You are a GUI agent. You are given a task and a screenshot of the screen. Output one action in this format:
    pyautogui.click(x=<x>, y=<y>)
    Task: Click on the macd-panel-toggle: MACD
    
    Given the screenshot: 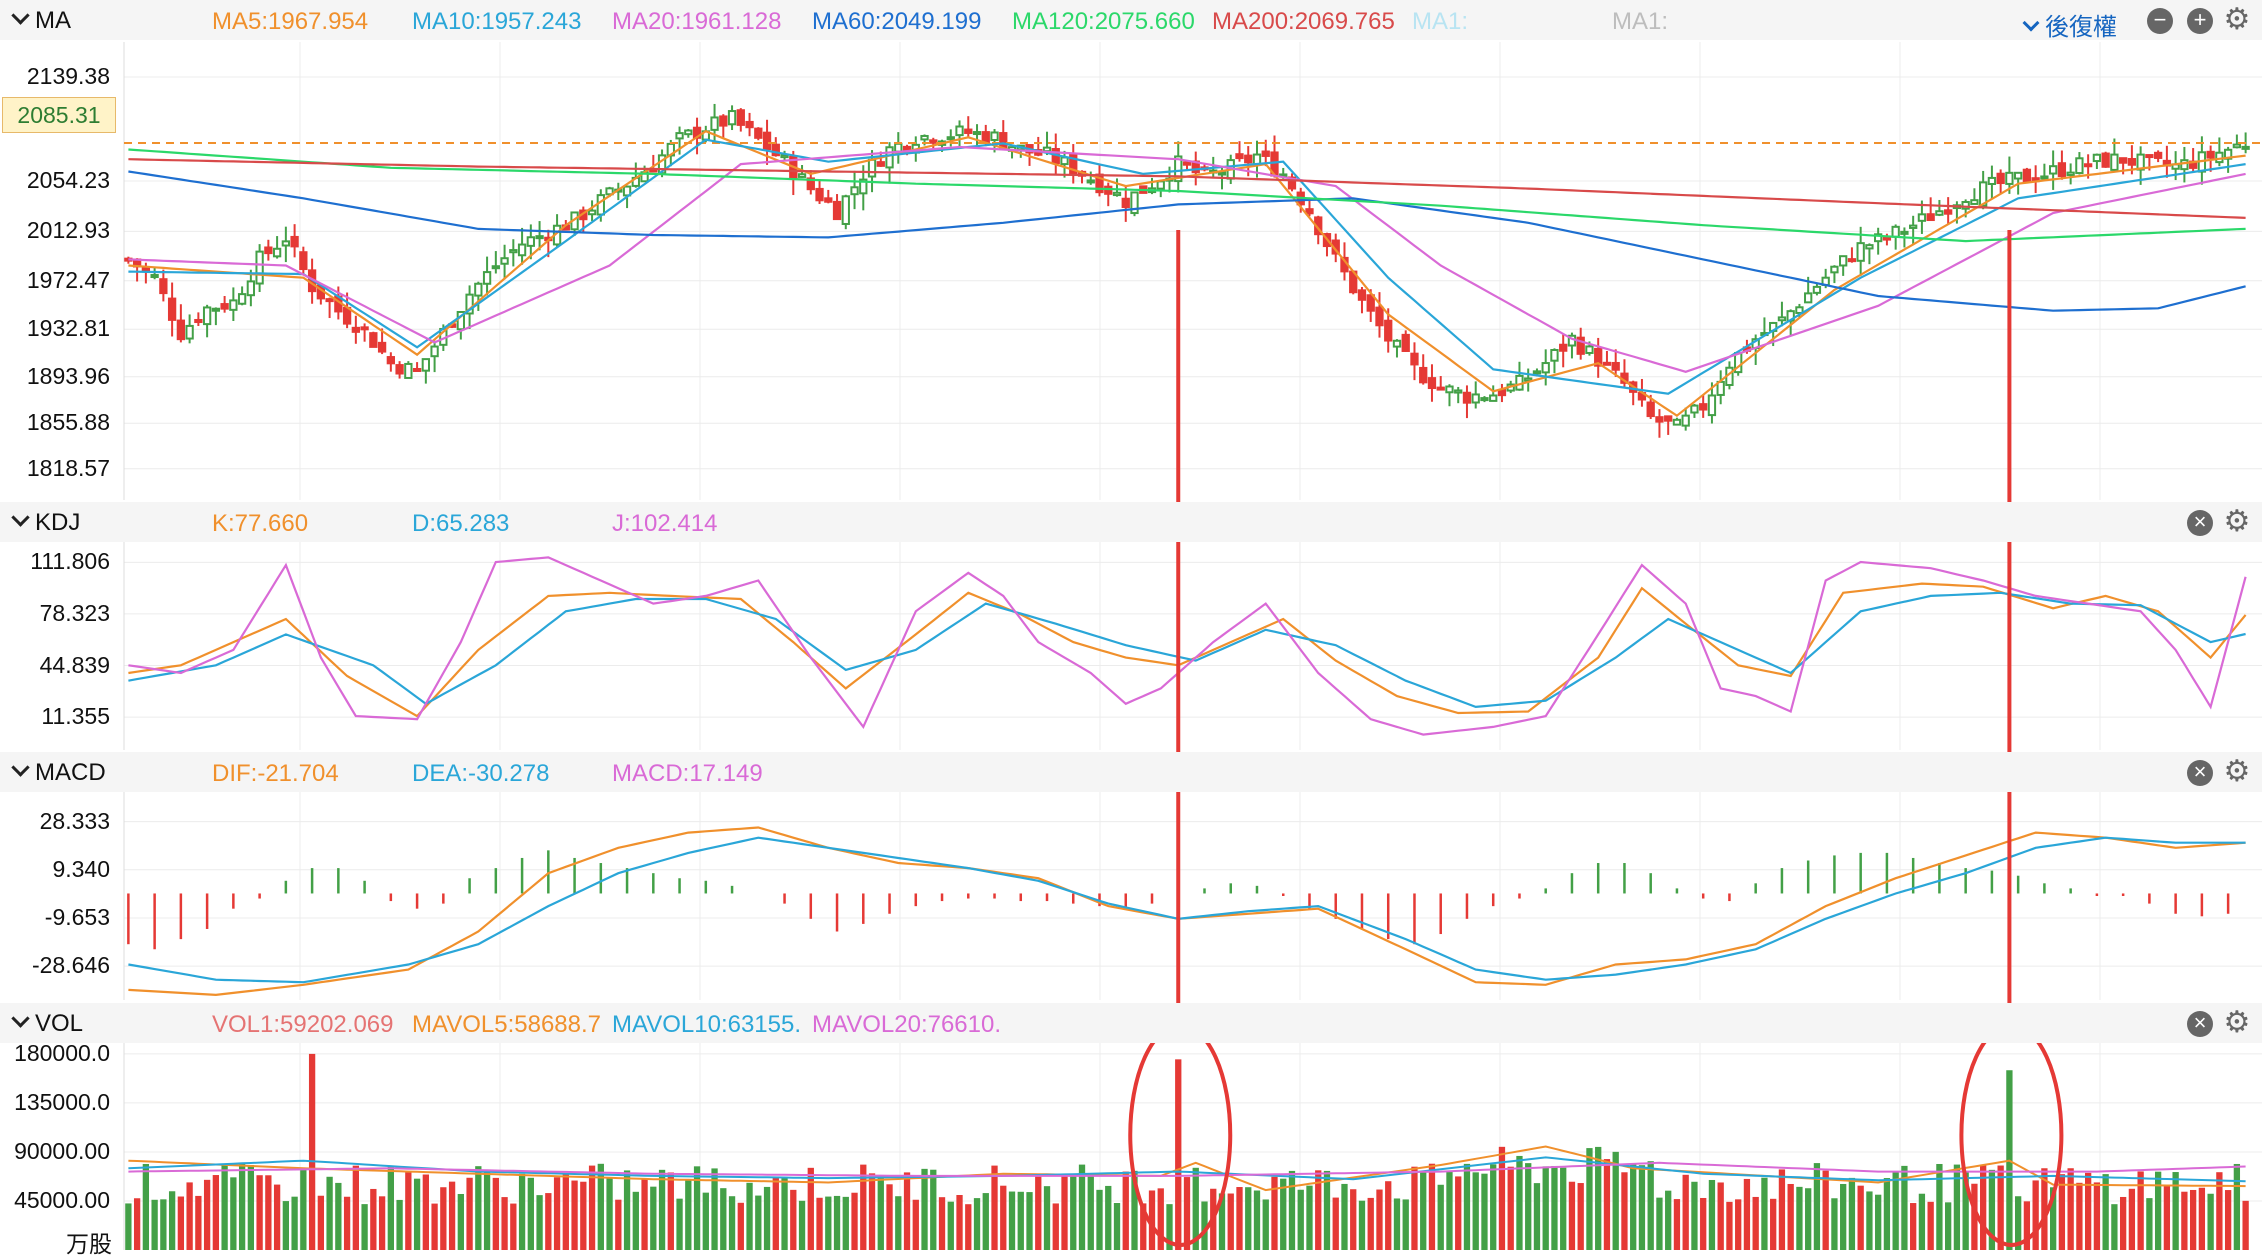 What is the action you would take?
    pyautogui.click(x=58, y=772)
    